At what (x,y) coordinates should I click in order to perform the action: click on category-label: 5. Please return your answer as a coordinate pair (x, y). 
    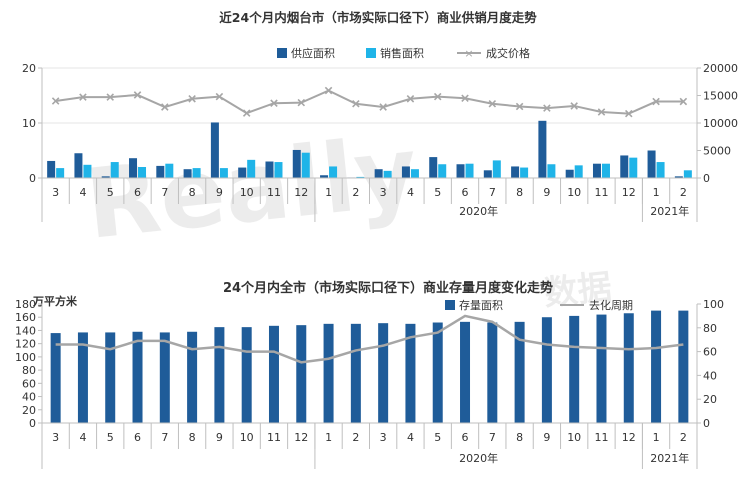
    Looking at the image, I should click on (437, 437).